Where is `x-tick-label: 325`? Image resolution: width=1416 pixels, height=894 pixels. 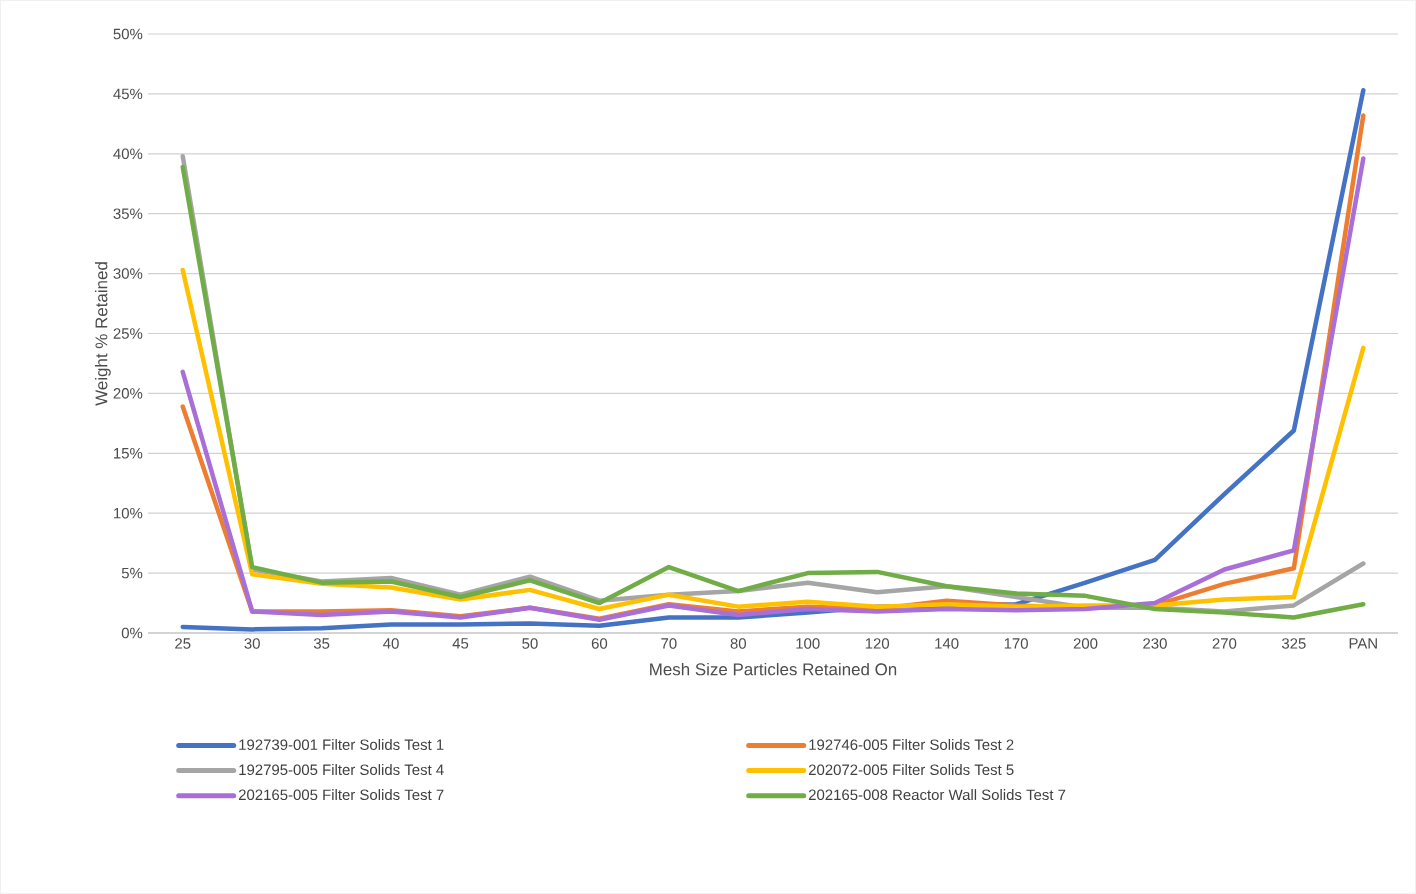
x-tick-label: 325 is located at coordinates (1293, 643).